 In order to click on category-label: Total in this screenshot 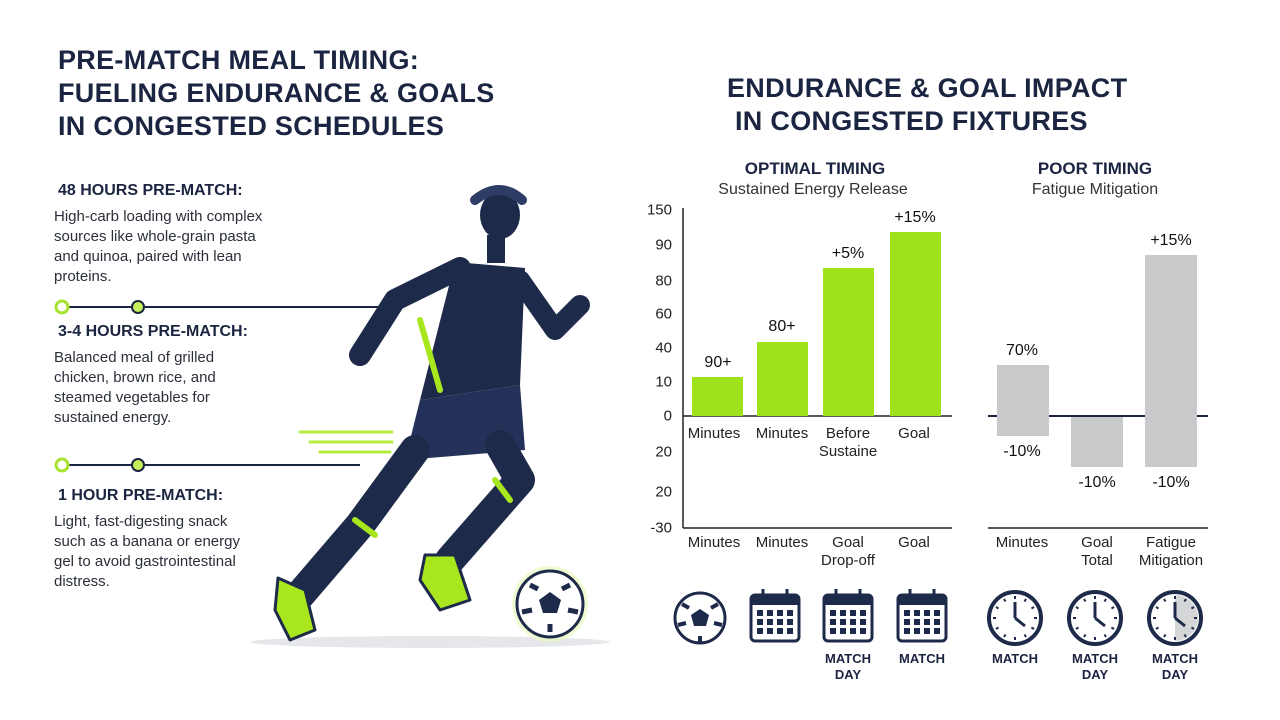, I will do `click(1097, 560)`.